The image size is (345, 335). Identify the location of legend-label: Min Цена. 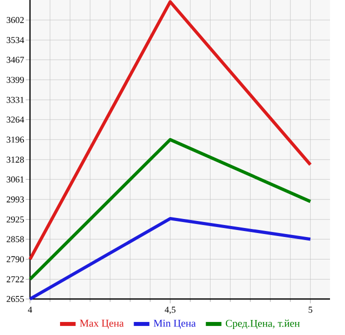
(175, 324).